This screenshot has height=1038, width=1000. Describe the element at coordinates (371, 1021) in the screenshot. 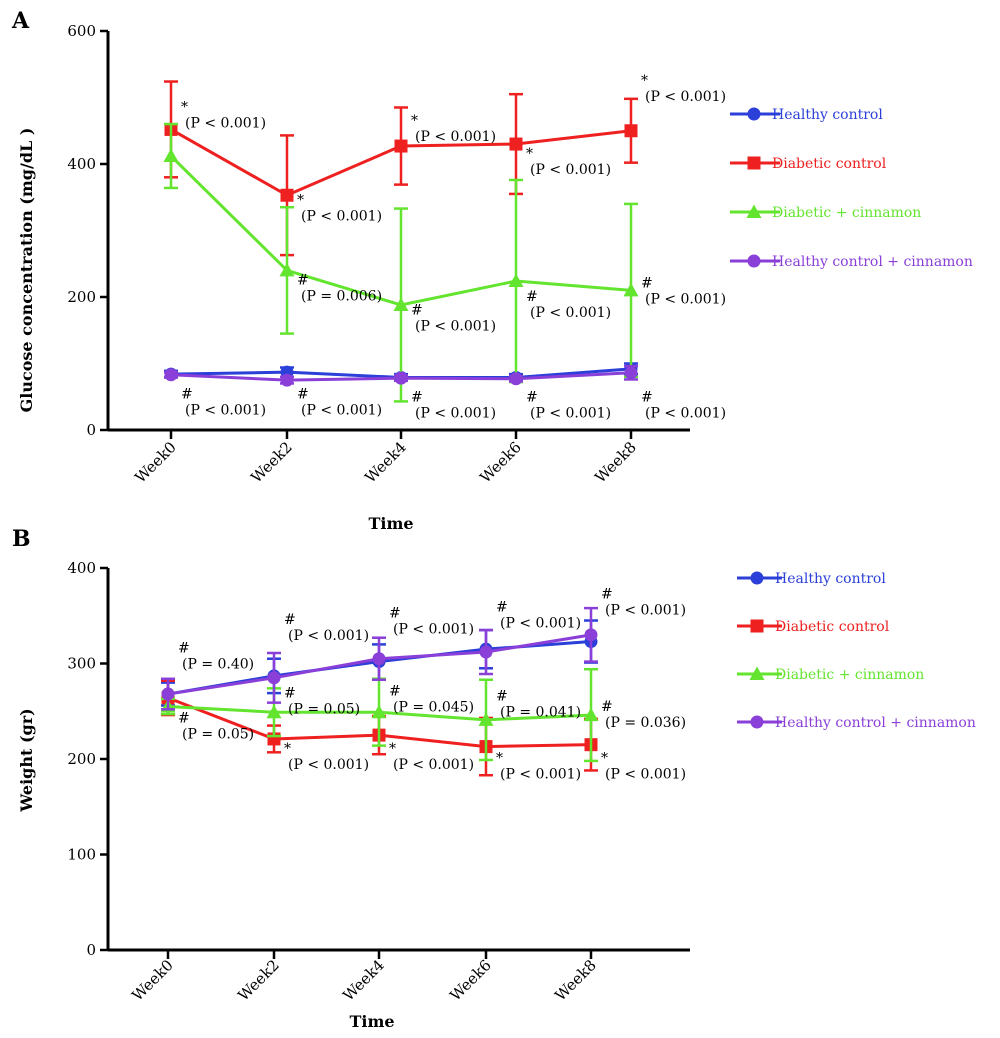

I see `x-axis-title-b: Time` at that location.